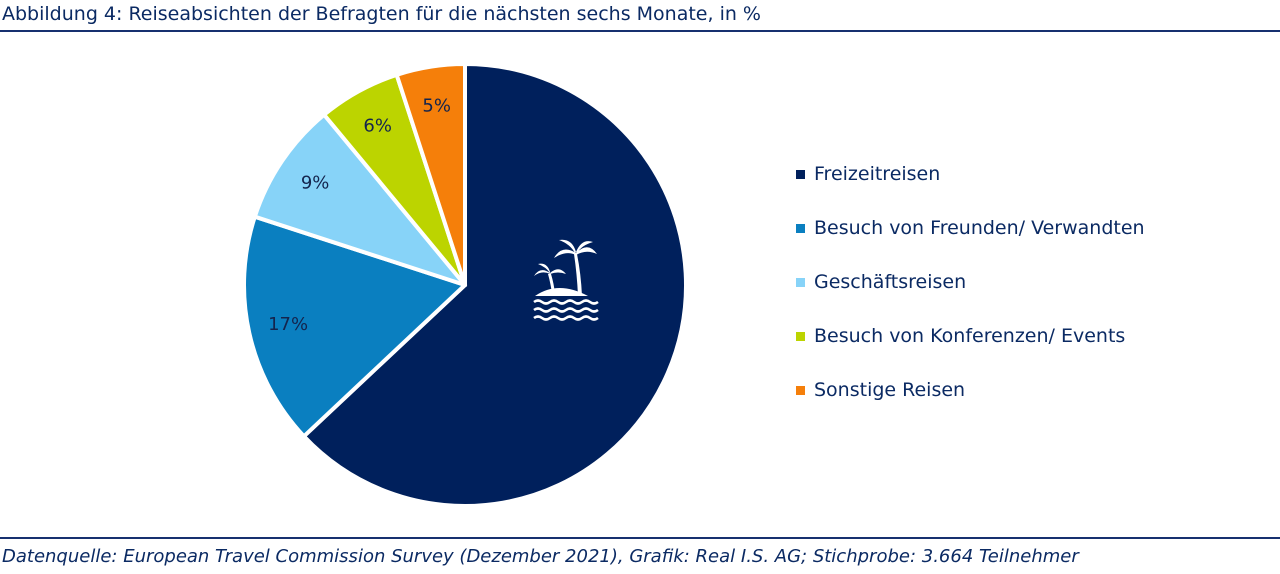  I want to click on legend-item-besuch-freunde: Besuch von Freunden/ Verwandten, so click(970, 241).